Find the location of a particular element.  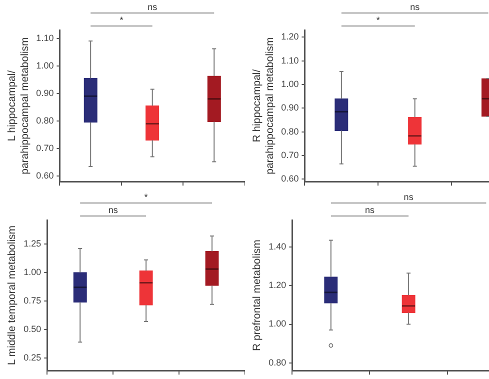

y-tick-label: 0.75 is located at coordinates (33, 300).